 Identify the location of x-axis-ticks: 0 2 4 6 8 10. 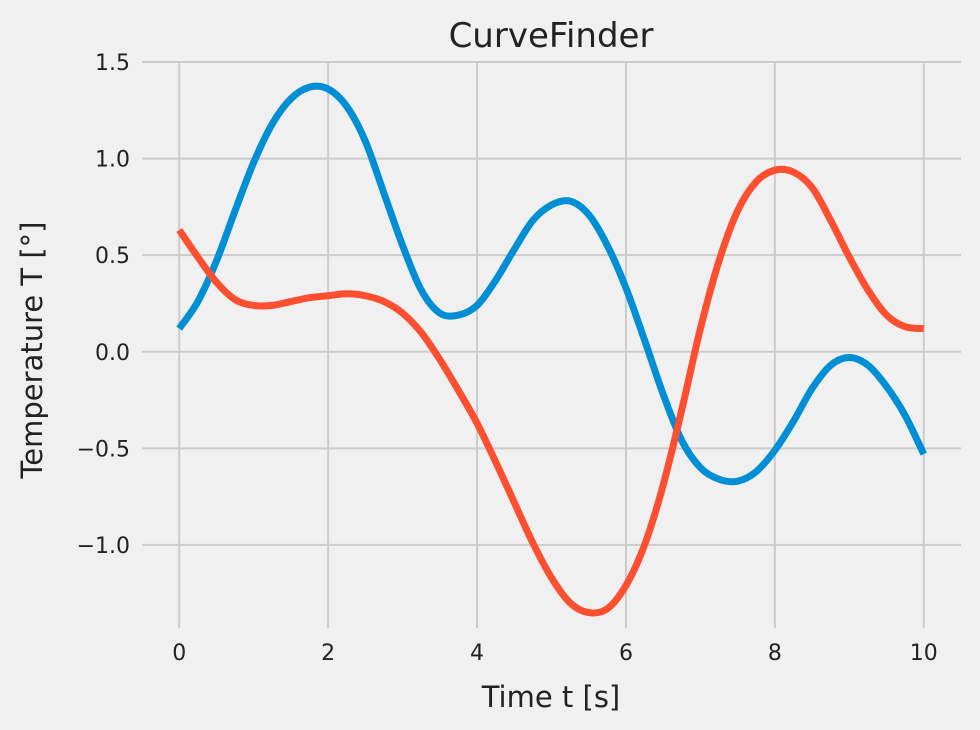
(555, 653).